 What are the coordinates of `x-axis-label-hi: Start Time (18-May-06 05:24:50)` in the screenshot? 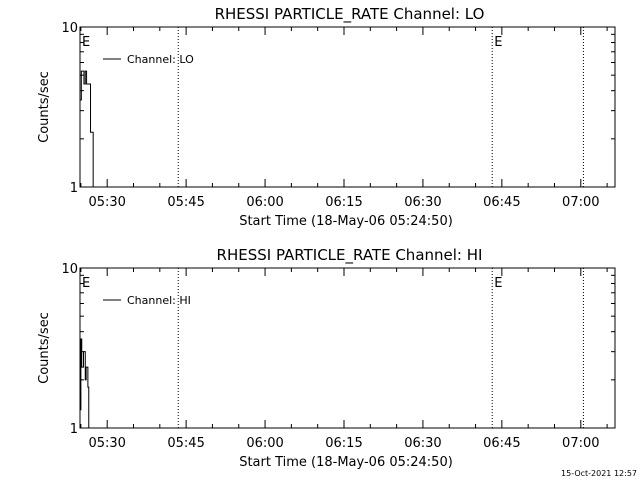 It's located at (346, 462).